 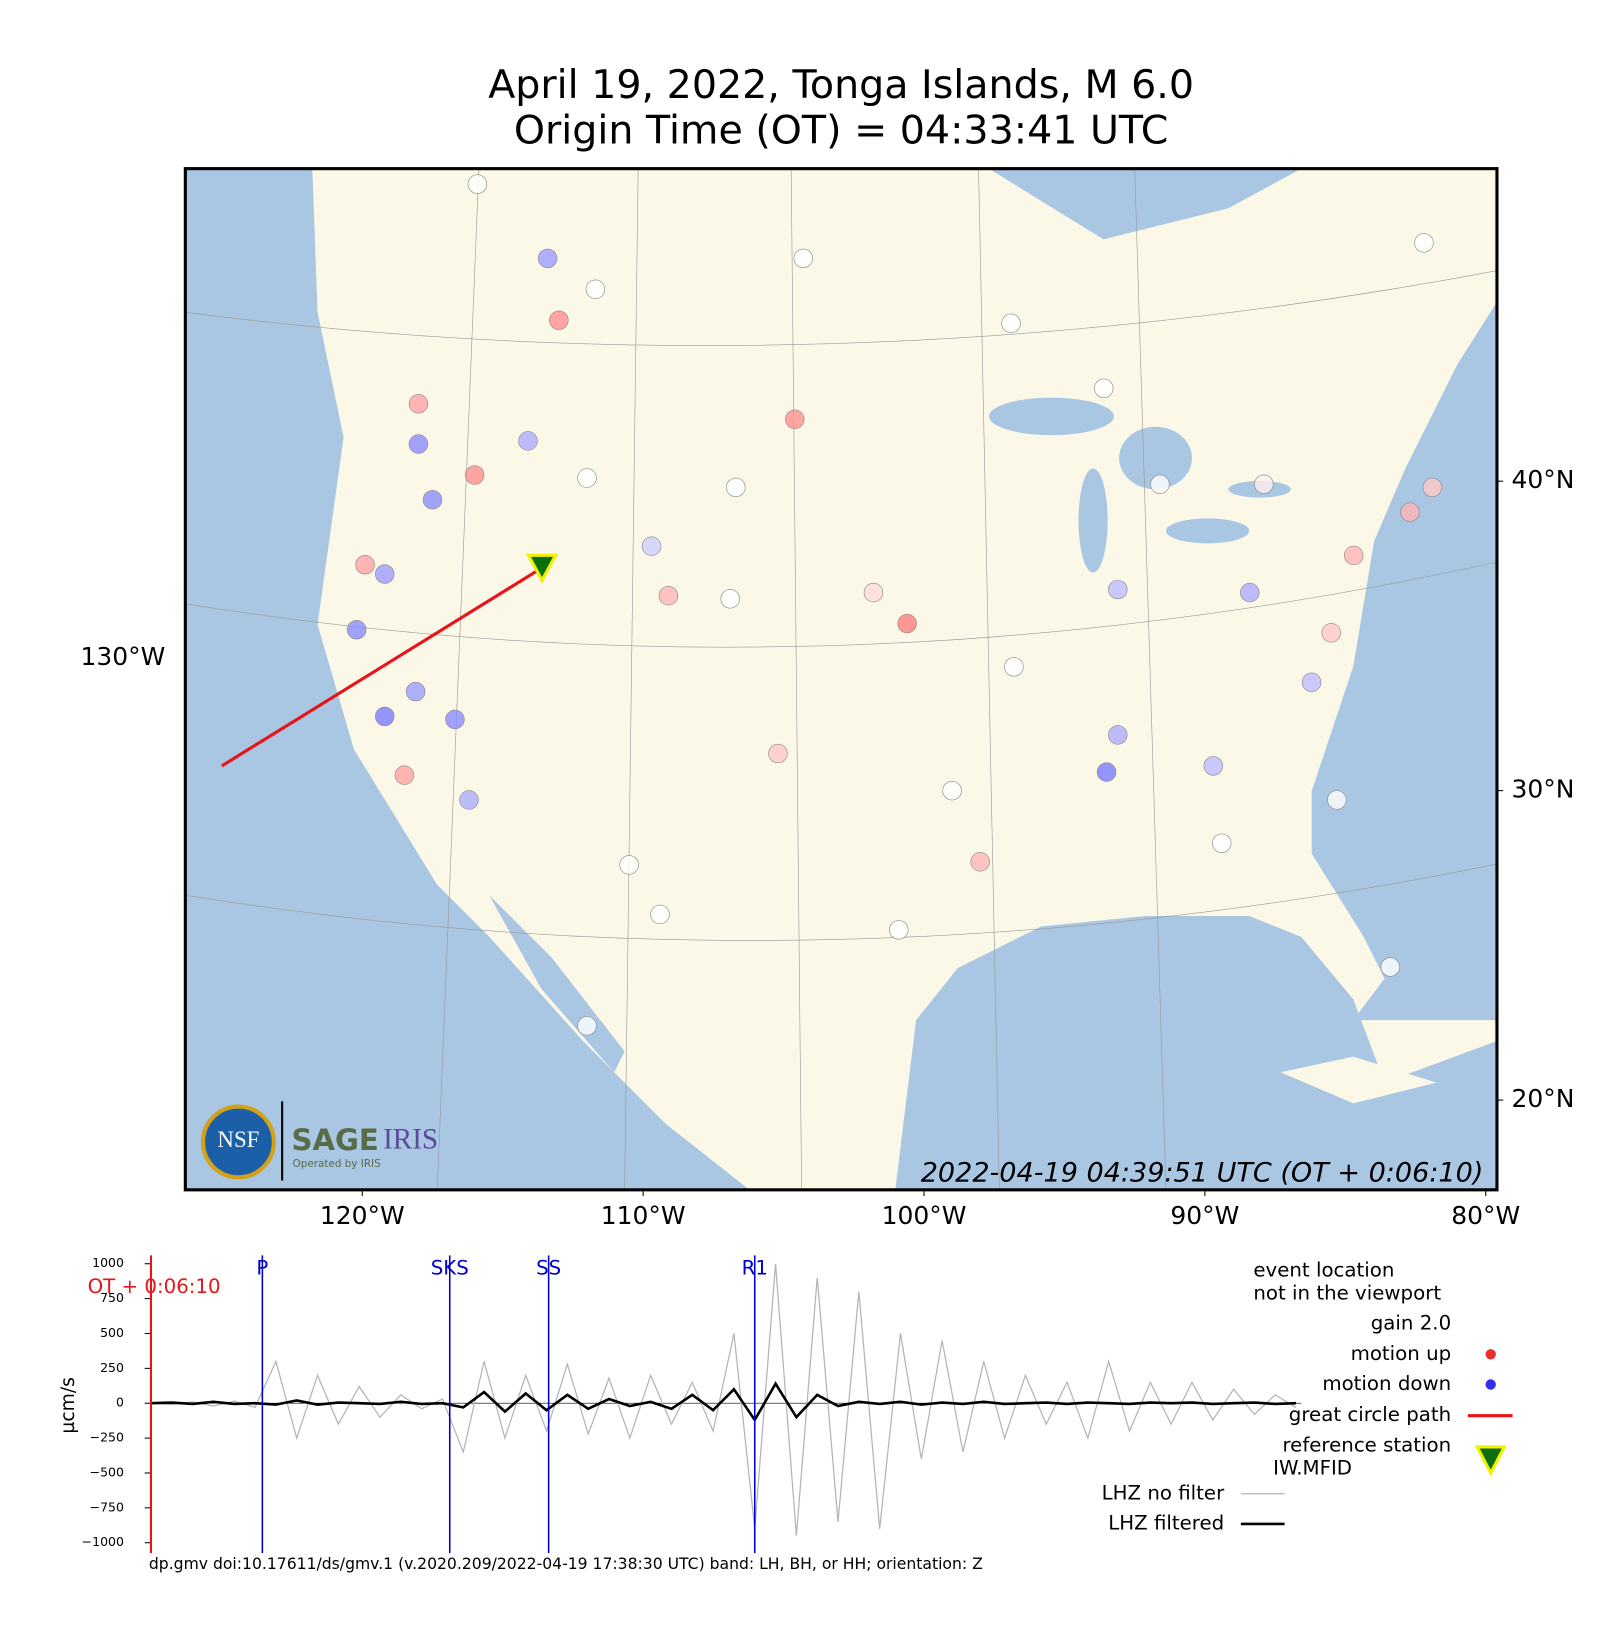 I want to click on phase-label: R1, so click(x=755, y=1267).